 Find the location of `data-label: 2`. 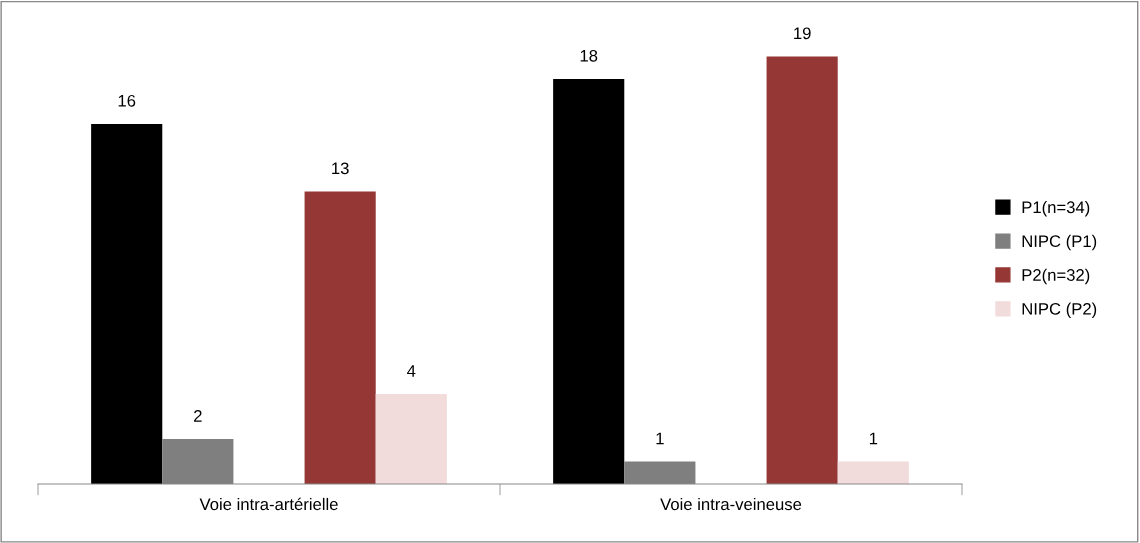

data-label: 2 is located at coordinates (198, 416).